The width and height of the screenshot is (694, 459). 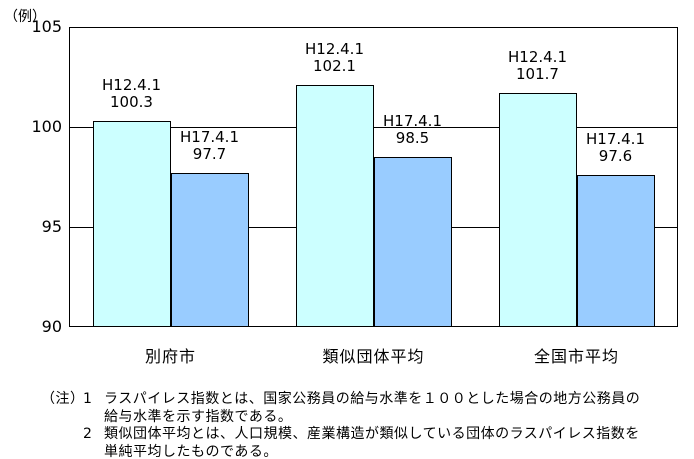 What do you see at coordinates (576, 356) in the screenshot?
I see `x-axis-category-label: 全国市平均` at bounding box center [576, 356].